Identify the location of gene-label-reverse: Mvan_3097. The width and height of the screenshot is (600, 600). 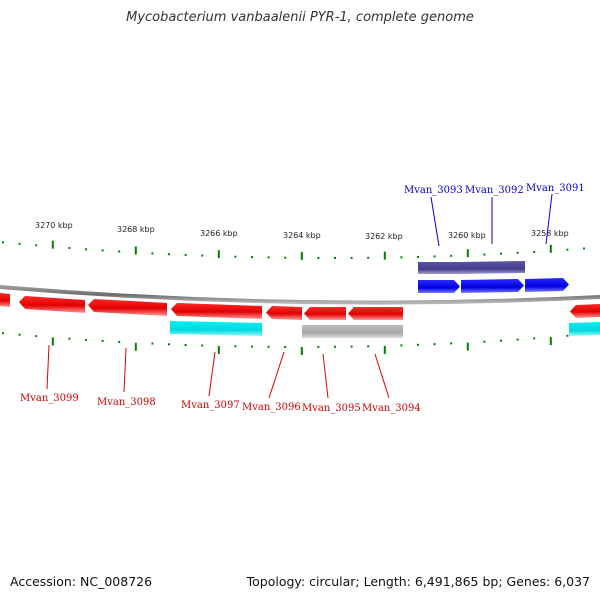
(210, 405).